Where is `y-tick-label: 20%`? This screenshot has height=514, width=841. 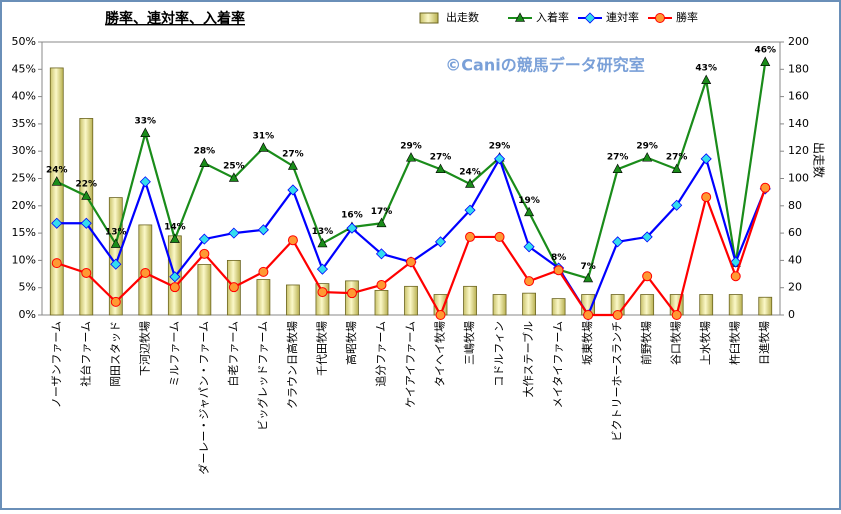 y-tick-label: 20% is located at coordinates (24, 205).